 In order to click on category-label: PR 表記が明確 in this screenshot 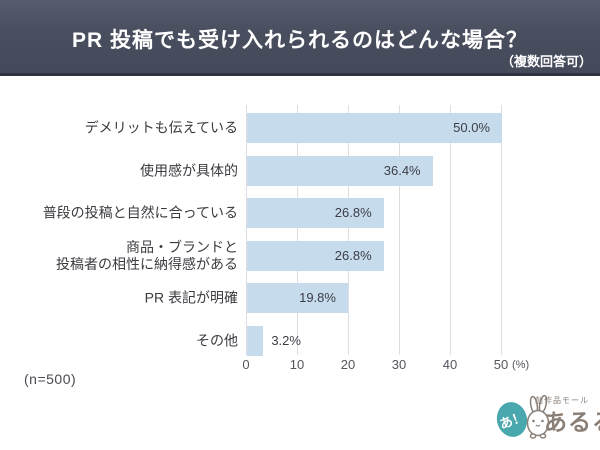, I will do `click(191, 297)`.